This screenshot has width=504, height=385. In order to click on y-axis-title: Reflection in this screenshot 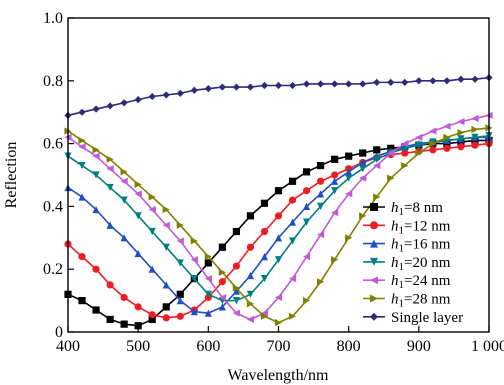, I will do `click(11, 175)`.